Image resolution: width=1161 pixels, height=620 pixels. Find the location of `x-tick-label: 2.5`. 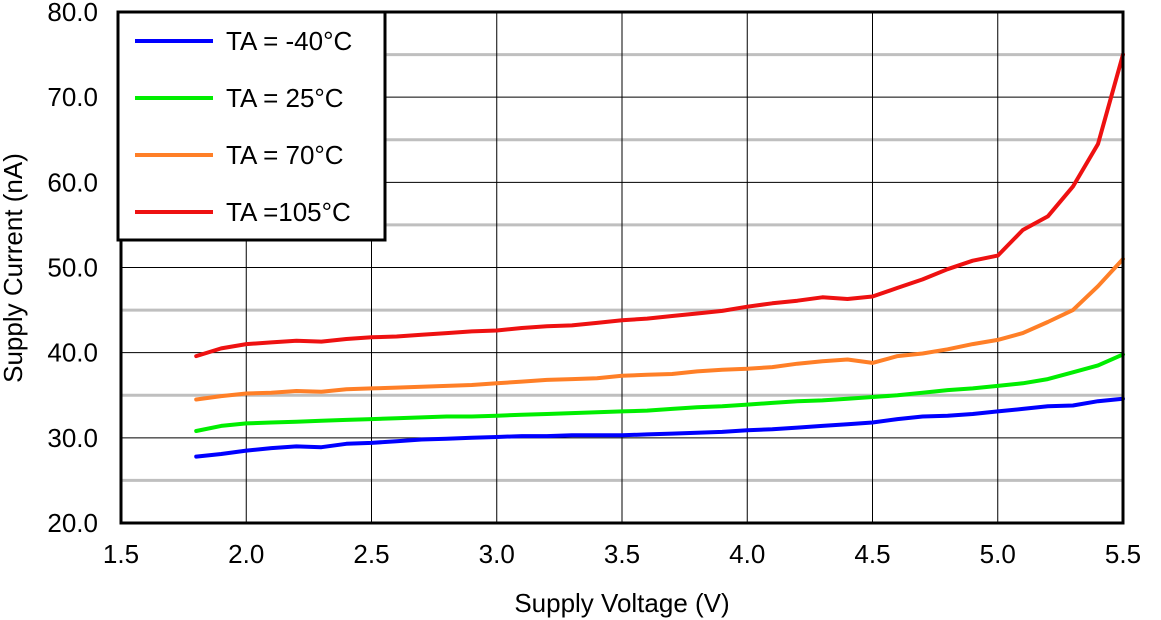

x-tick-label: 2.5 is located at coordinates (371, 554).